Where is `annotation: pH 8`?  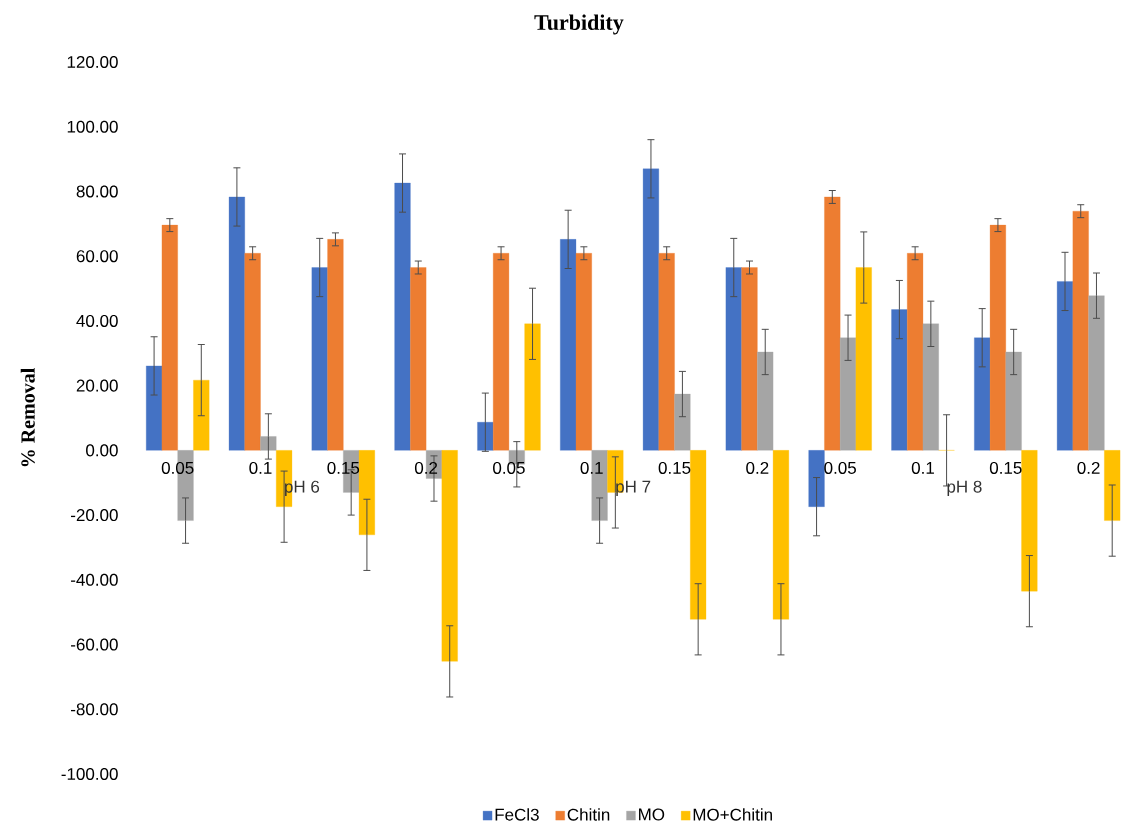 annotation: pH 8 is located at coordinates (964, 488).